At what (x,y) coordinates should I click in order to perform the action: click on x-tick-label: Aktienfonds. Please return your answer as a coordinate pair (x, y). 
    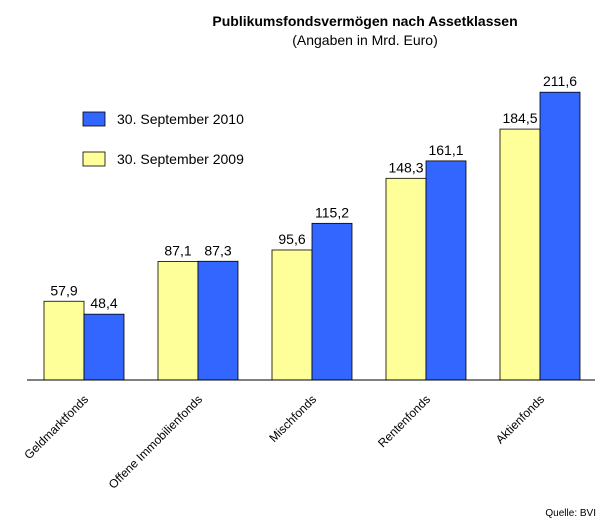
    Looking at the image, I should click on (520, 419).